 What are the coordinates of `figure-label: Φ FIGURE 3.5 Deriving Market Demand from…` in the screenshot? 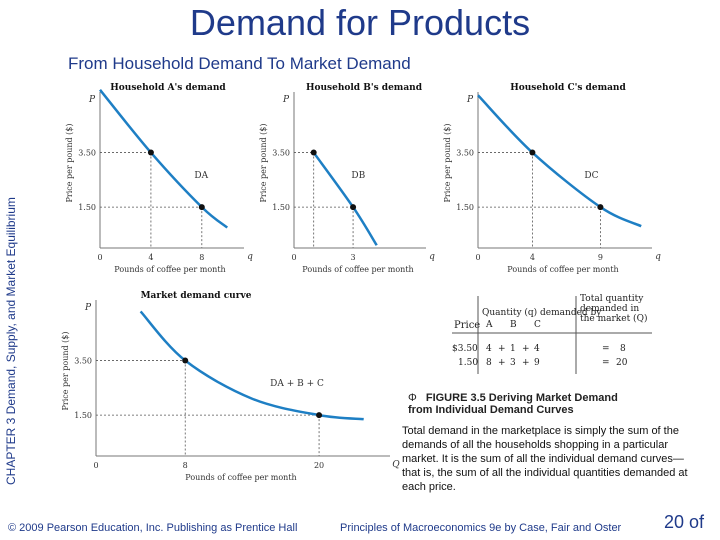 It's located at (558, 404).